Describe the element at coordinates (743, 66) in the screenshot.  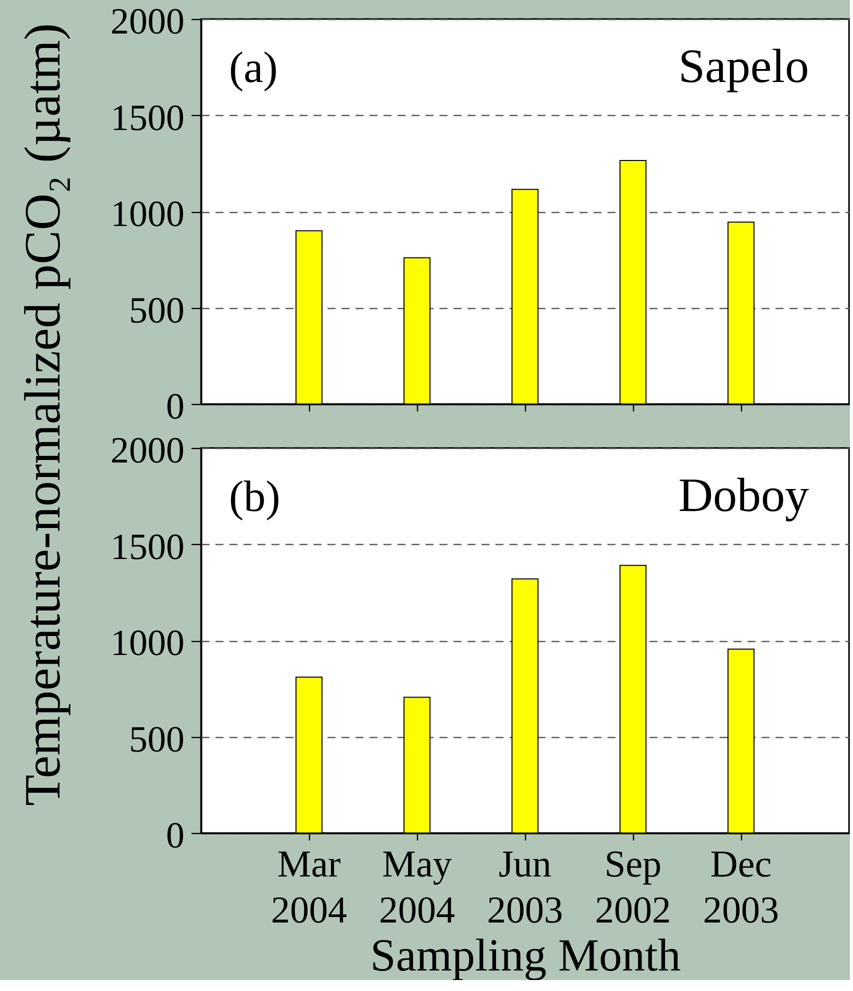
I see `chart-title: Sapelo` at that location.